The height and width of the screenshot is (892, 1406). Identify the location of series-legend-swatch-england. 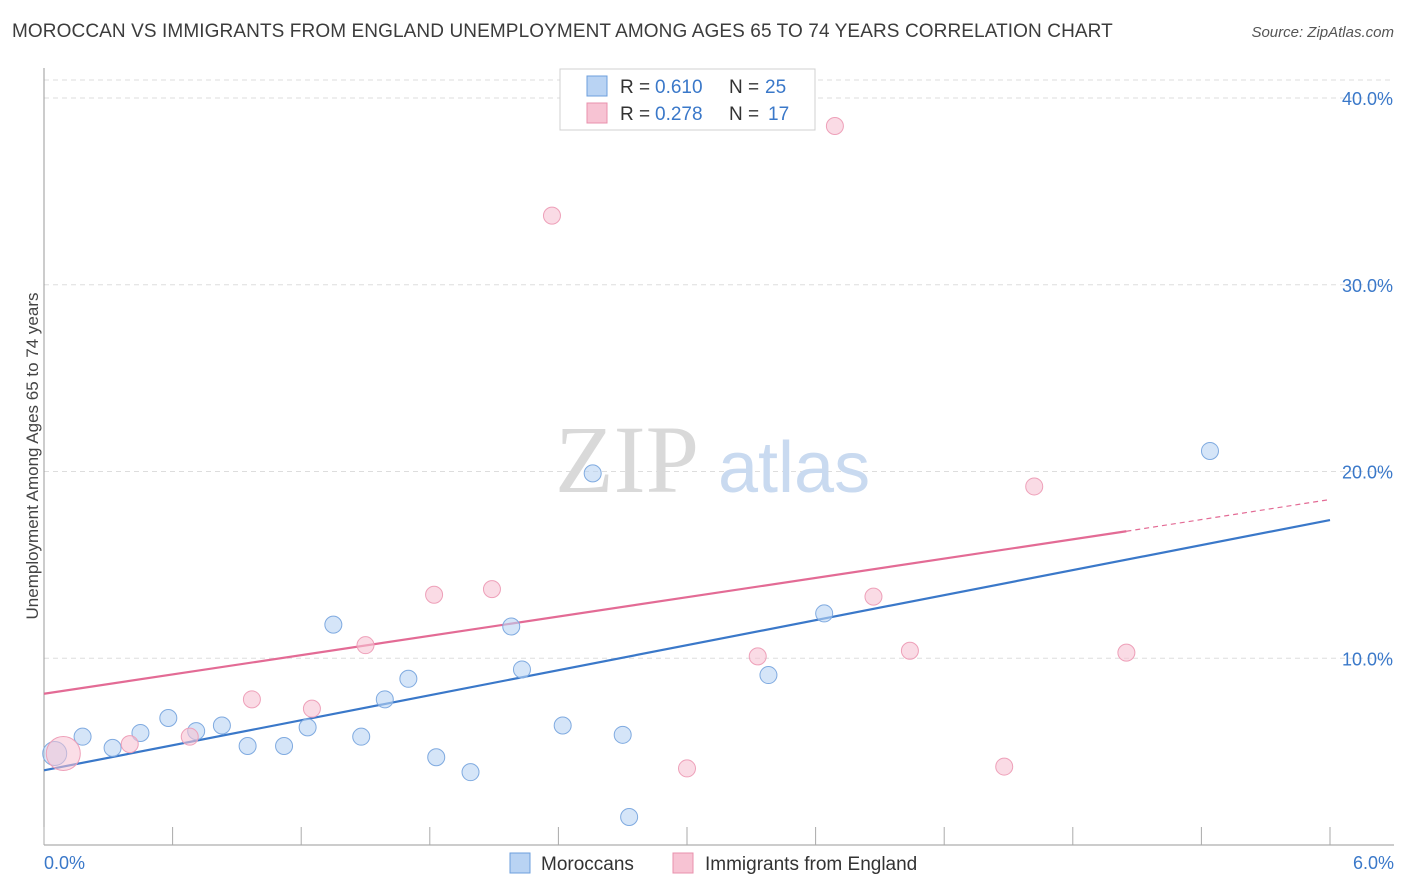
(683, 863).